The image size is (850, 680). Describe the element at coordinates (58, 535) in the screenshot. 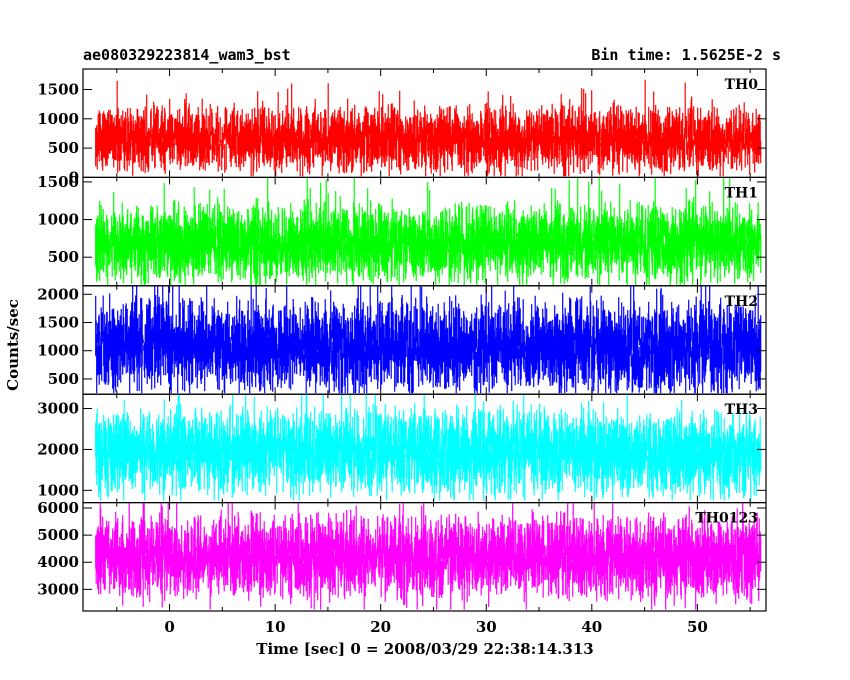

I see `y-tick-label: 5000` at that location.